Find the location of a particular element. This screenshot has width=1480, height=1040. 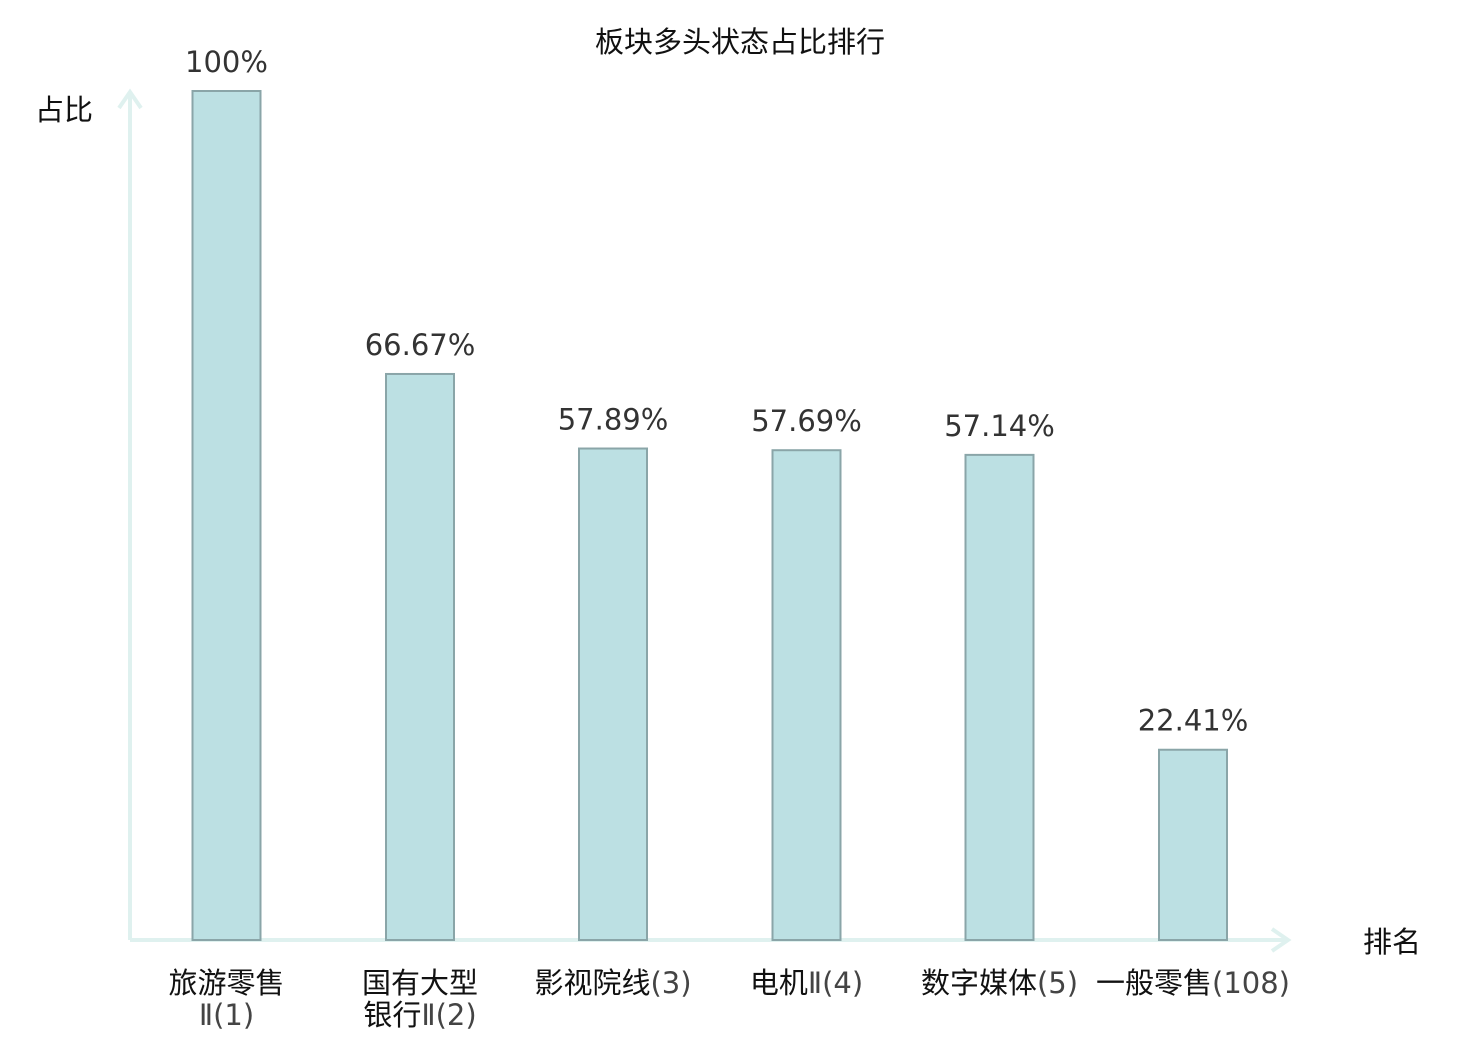

x-tick-label: 银行Ⅱ(2) is located at coordinates (419, 1015).